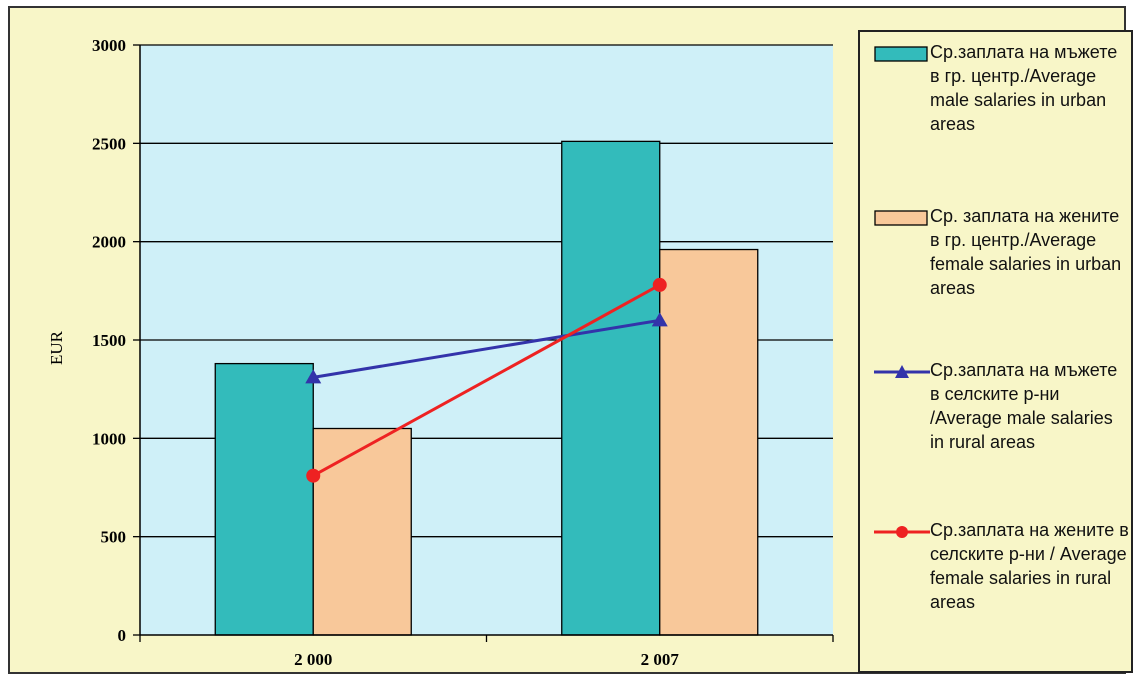 The height and width of the screenshot is (680, 1134). I want to click on y-tick-label: 1500, so click(109, 340).